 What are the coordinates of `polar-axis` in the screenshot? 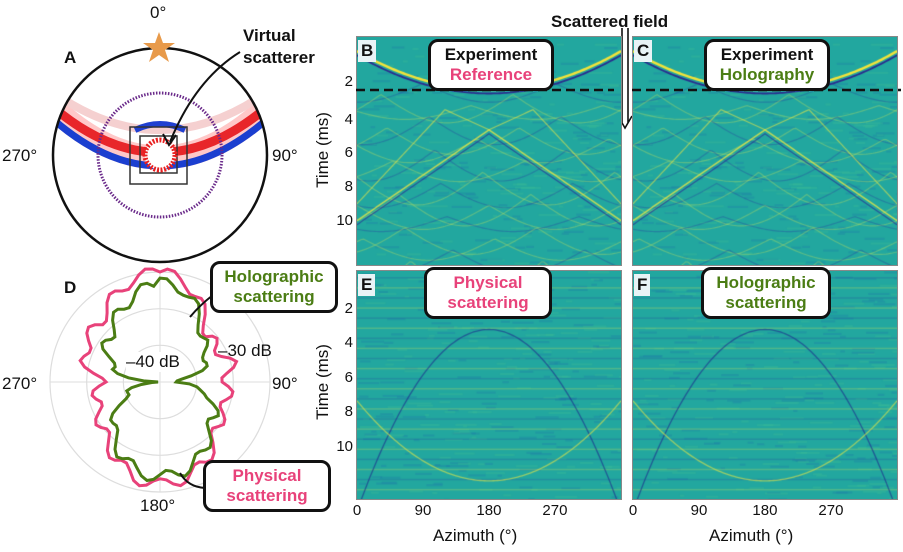 It's located at (160, 382).